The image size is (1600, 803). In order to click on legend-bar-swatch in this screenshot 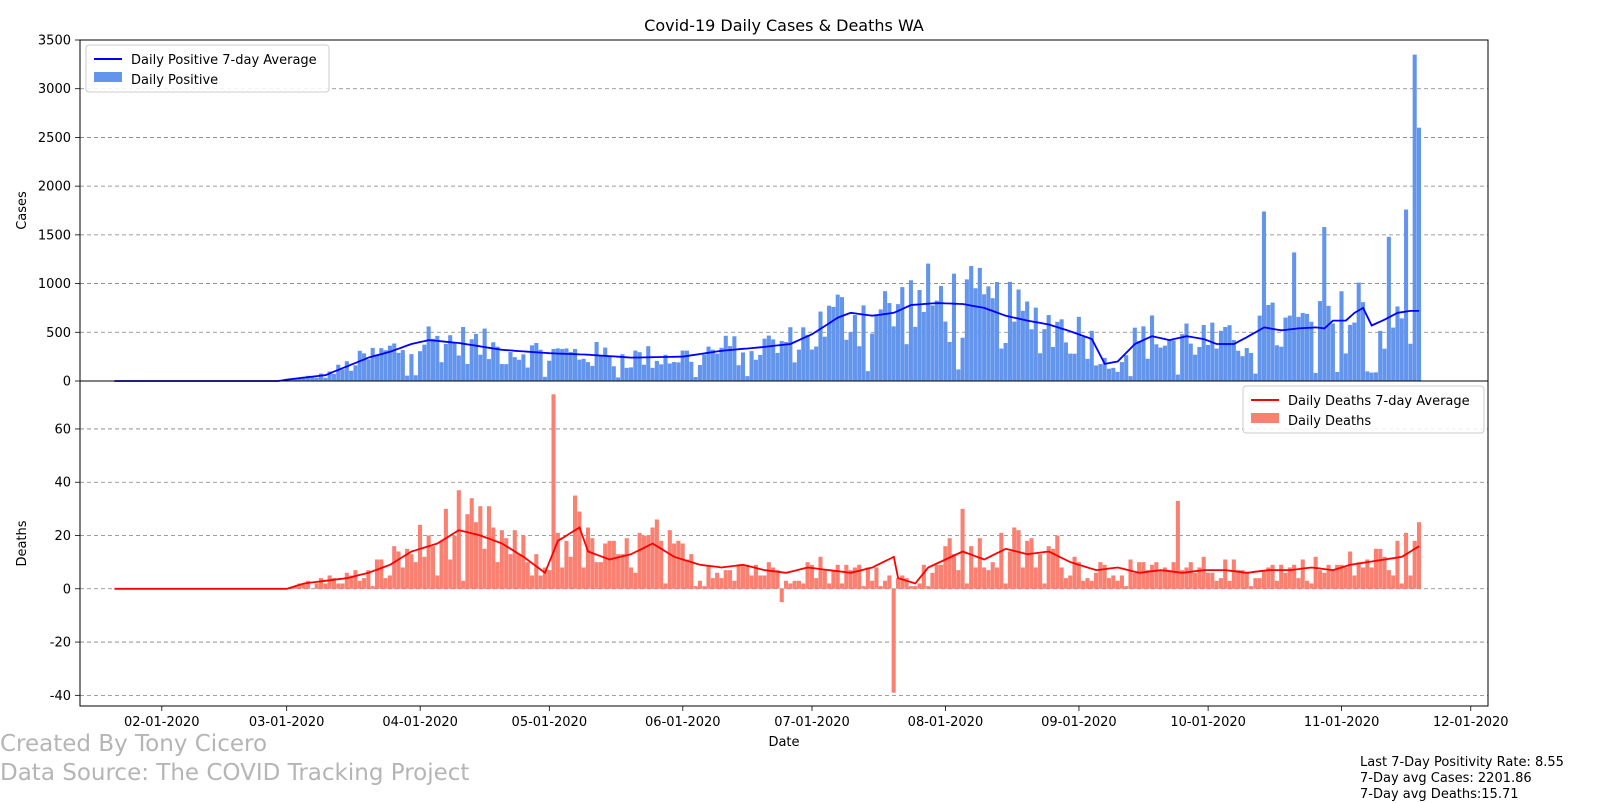, I will do `click(1265, 418)`.